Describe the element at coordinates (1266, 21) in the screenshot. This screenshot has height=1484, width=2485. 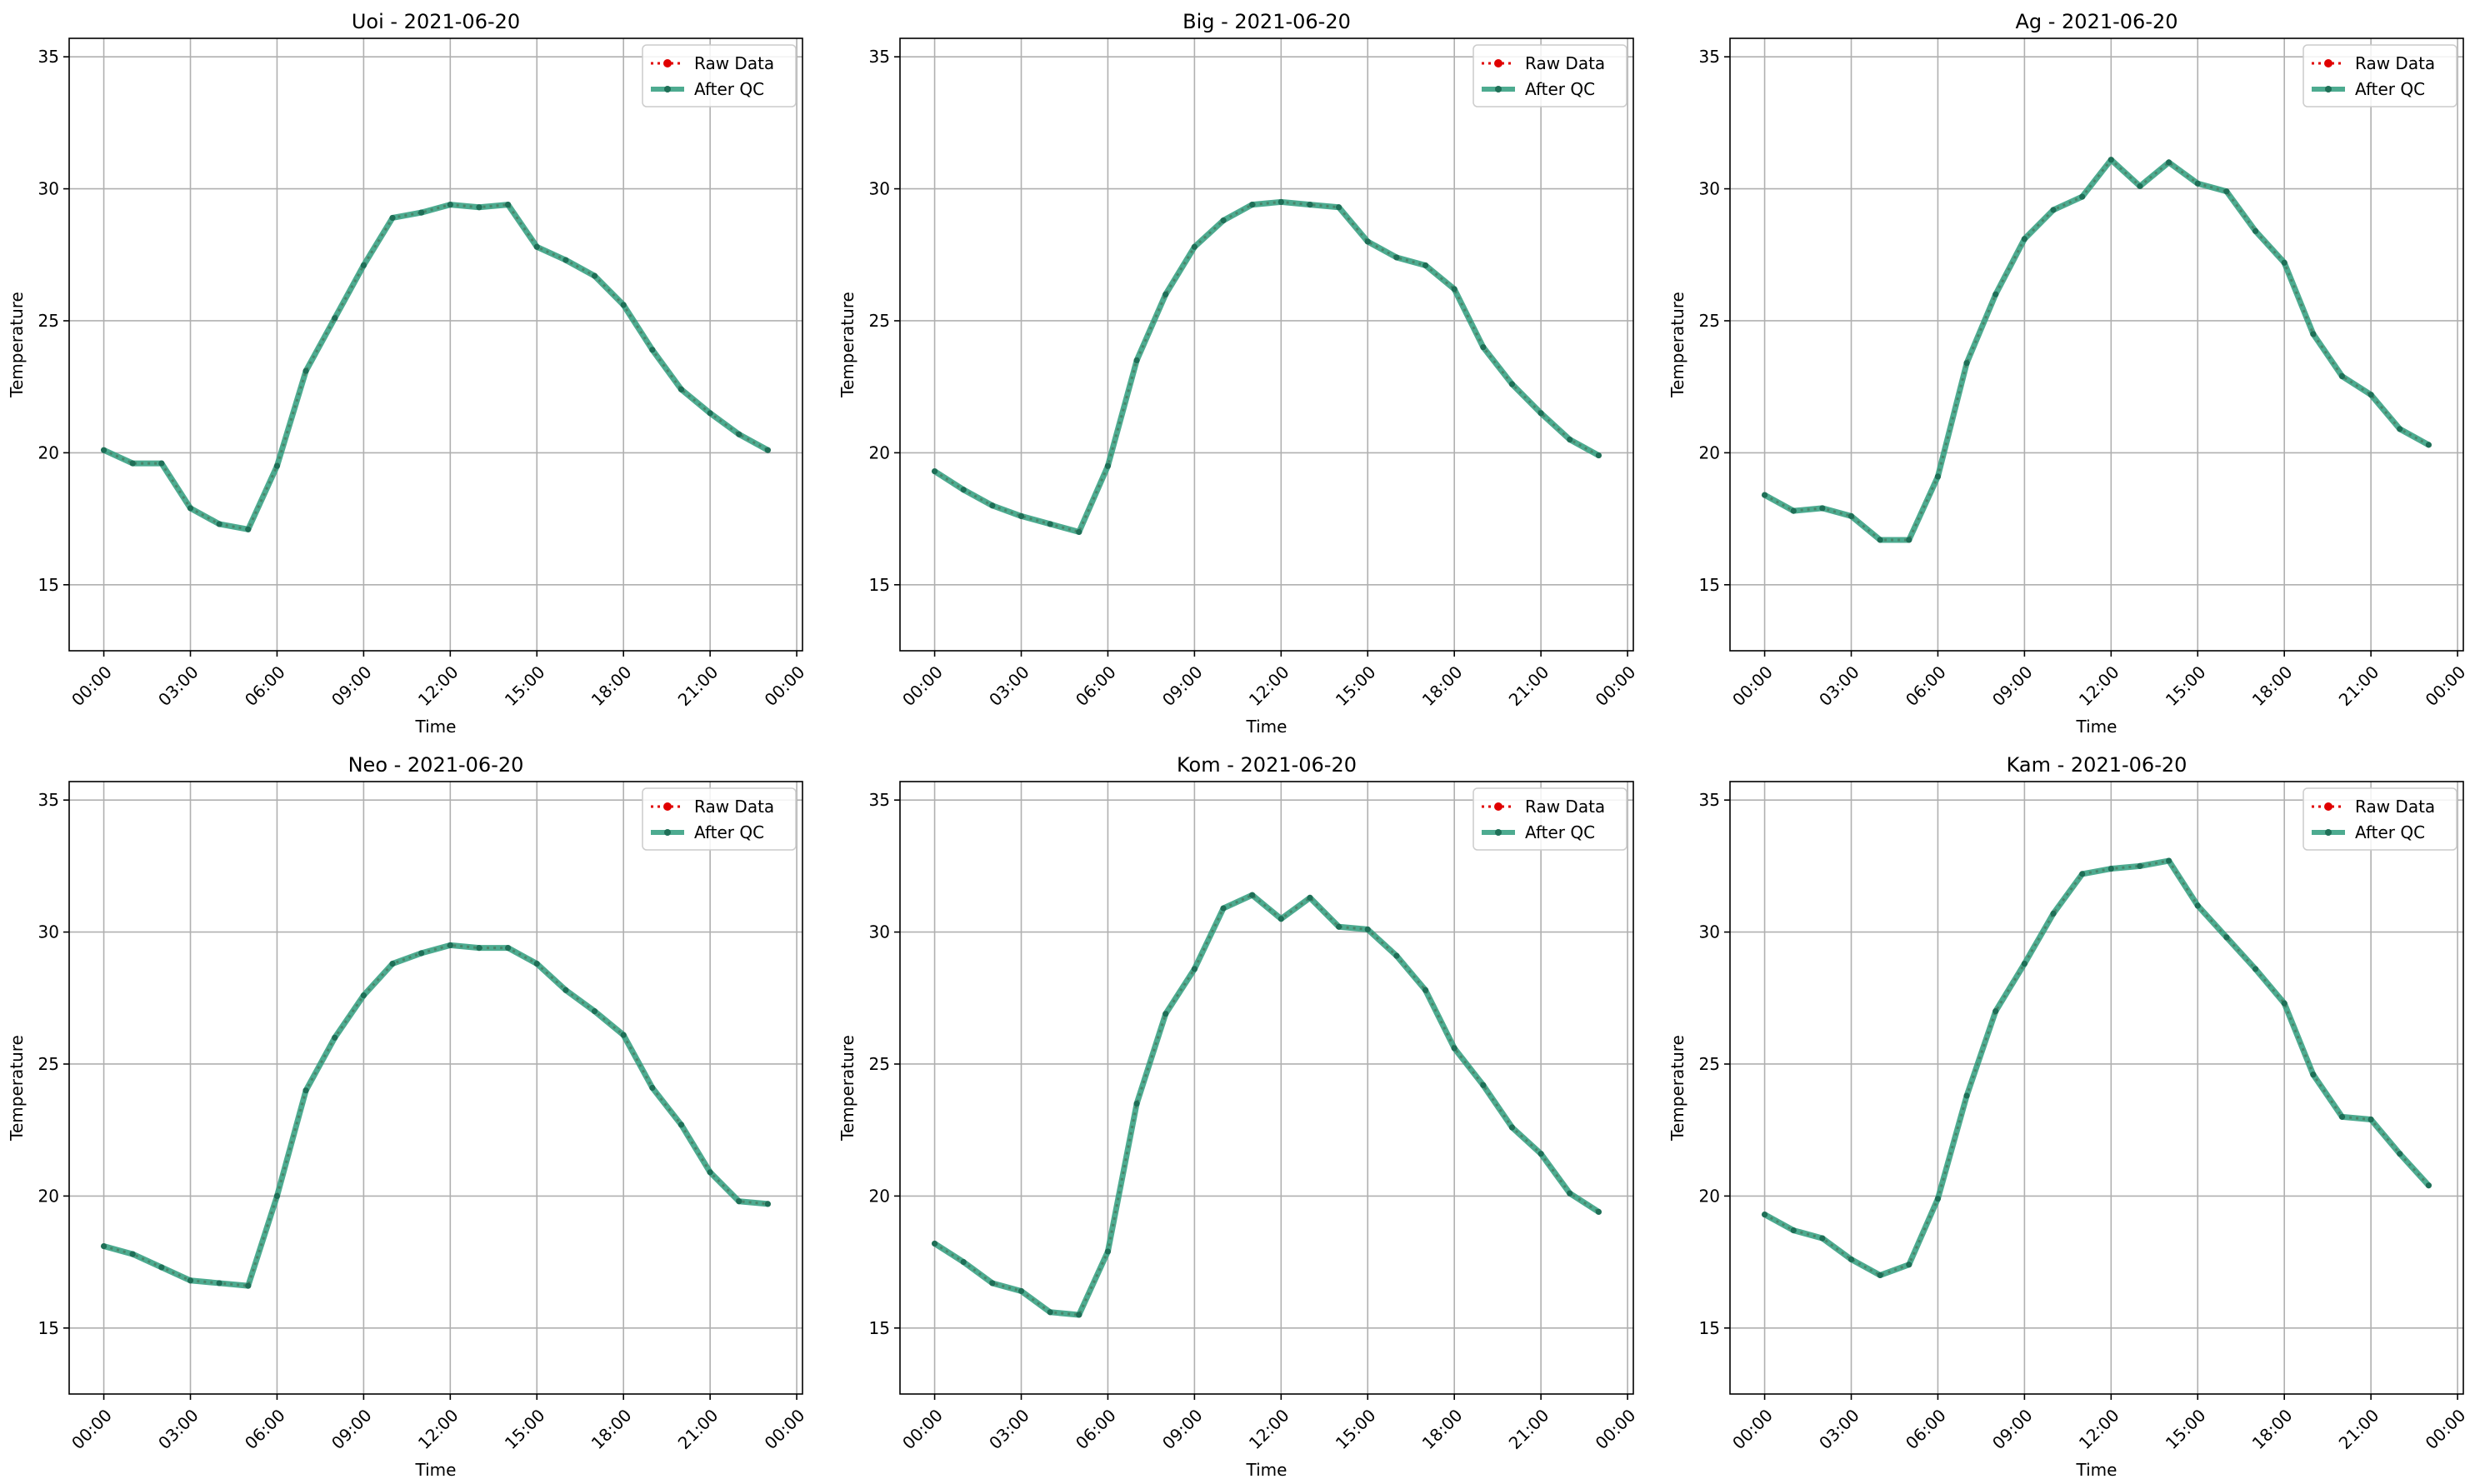
I see `subplot-title: Big - 2021-06-20` at that location.